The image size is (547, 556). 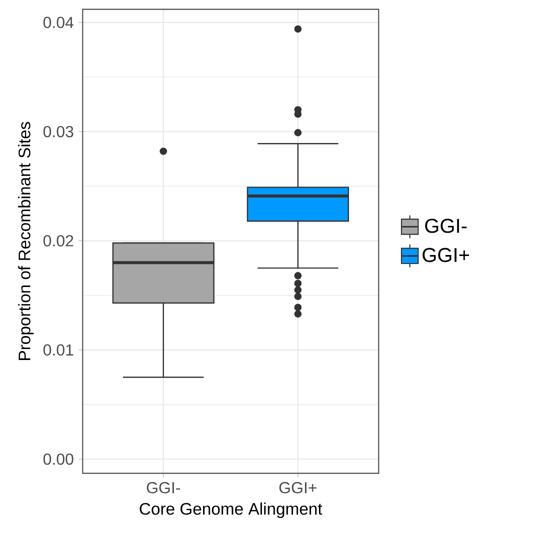 What do you see at coordinates (231, 510) in the screenshot?
I see `x-axis-title: Core Genome Alingment` at bounding box center [231, 510].